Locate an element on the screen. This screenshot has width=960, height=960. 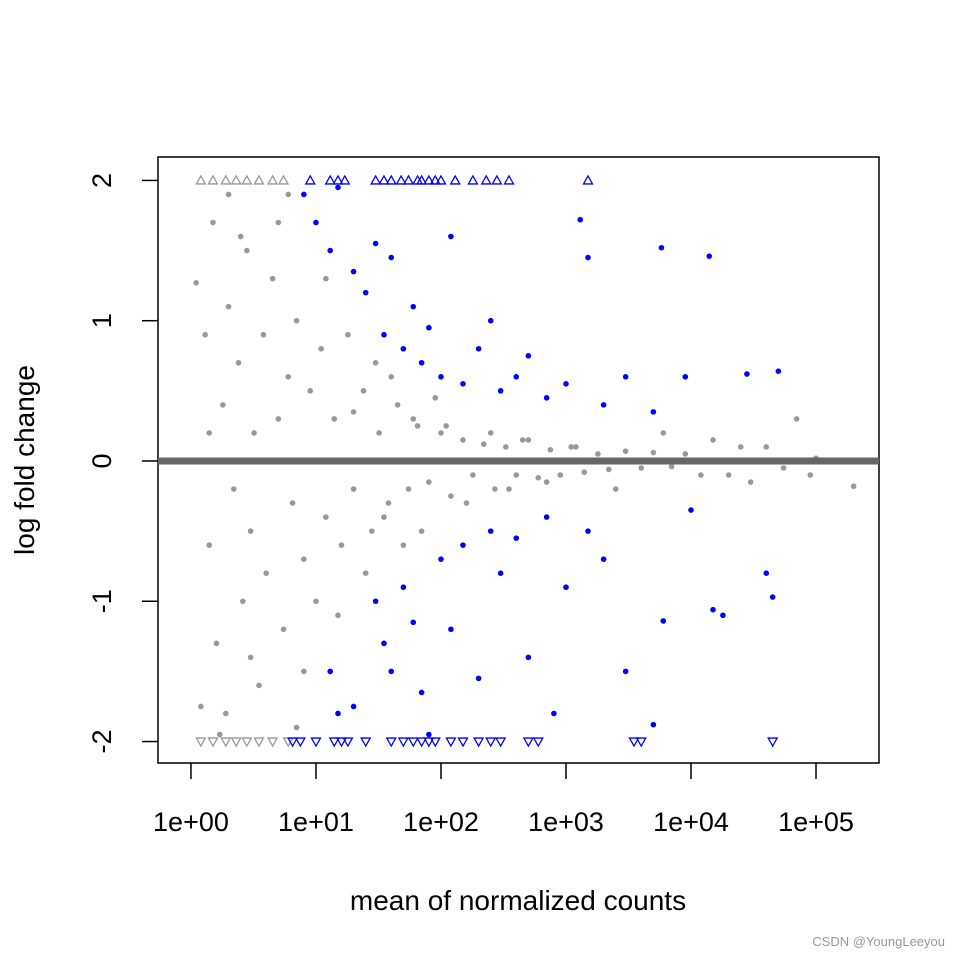
x-tick-label: 1e+03 is located at coordinates (566, 822).